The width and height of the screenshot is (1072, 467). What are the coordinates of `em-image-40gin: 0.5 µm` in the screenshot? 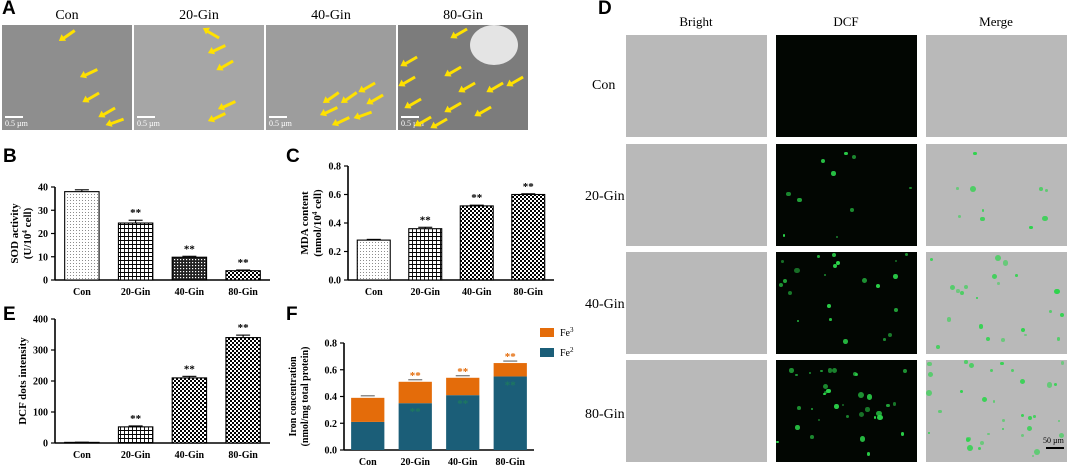 It's located at (331, 77).